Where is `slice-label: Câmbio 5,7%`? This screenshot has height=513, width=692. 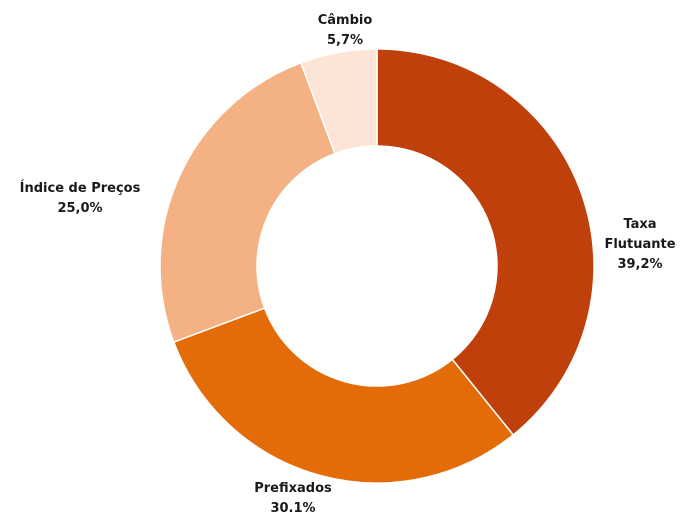 slice-label: Câmbio 5,7% is located at coordinates (345, 31).